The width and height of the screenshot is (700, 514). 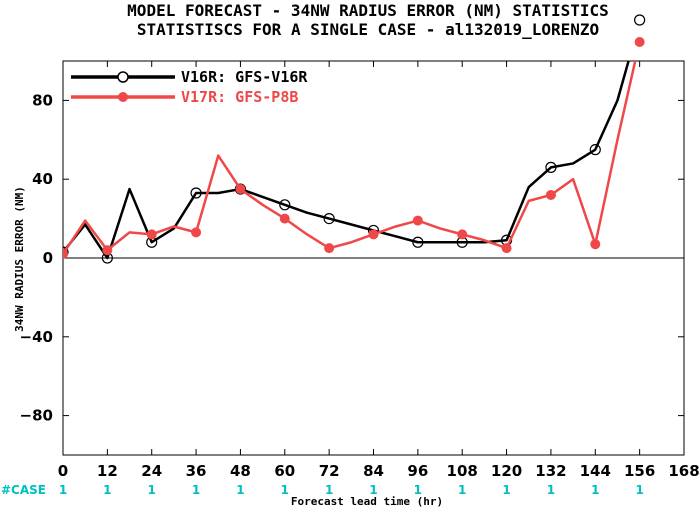 What do you see at coordinates (683, 471) in the screenshot?
I see `x-tick-label: 168` at bounding box center [683, 471].